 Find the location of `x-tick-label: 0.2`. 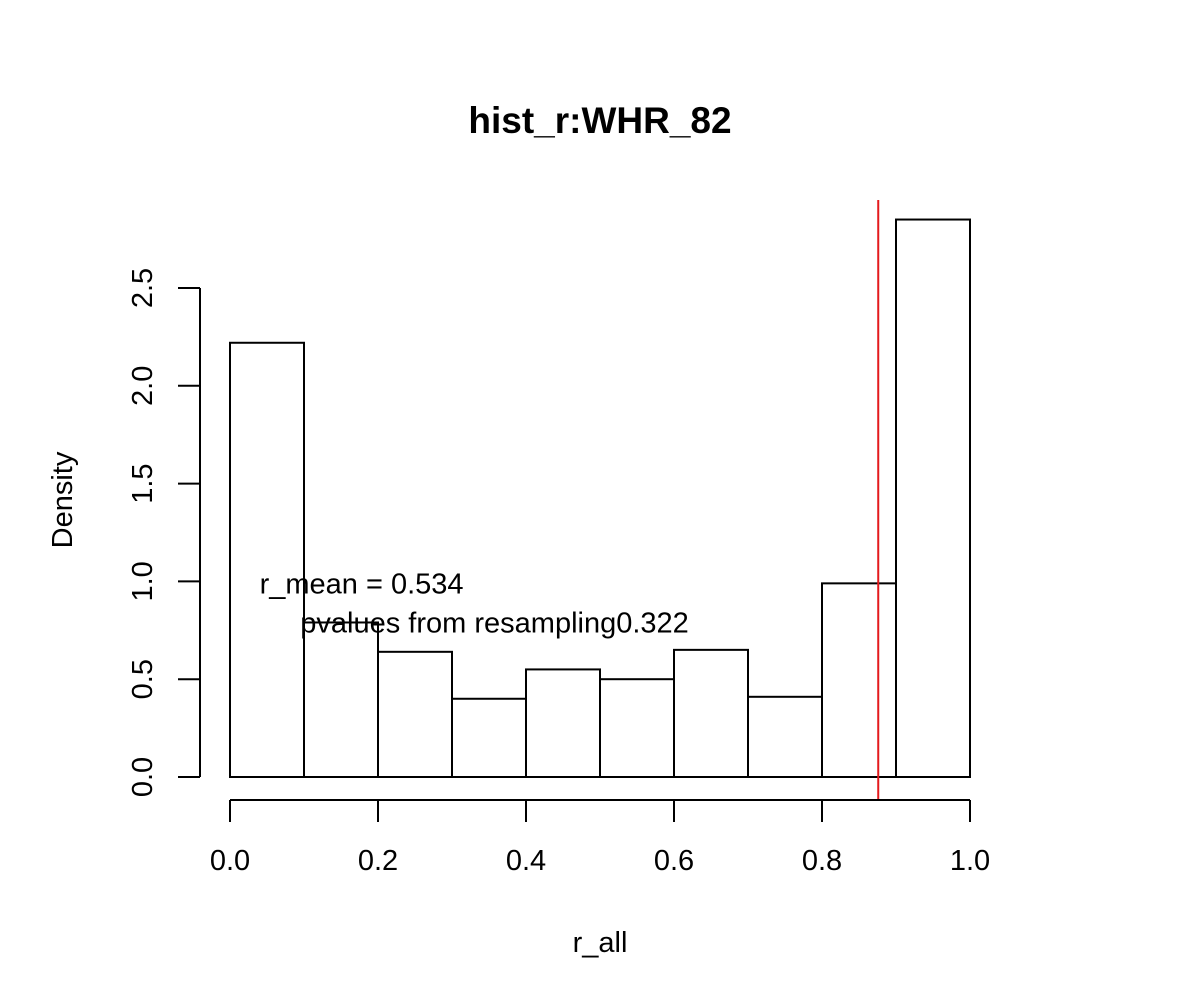

x-tick-label: 0.2 is located at coordinates (378, 861).